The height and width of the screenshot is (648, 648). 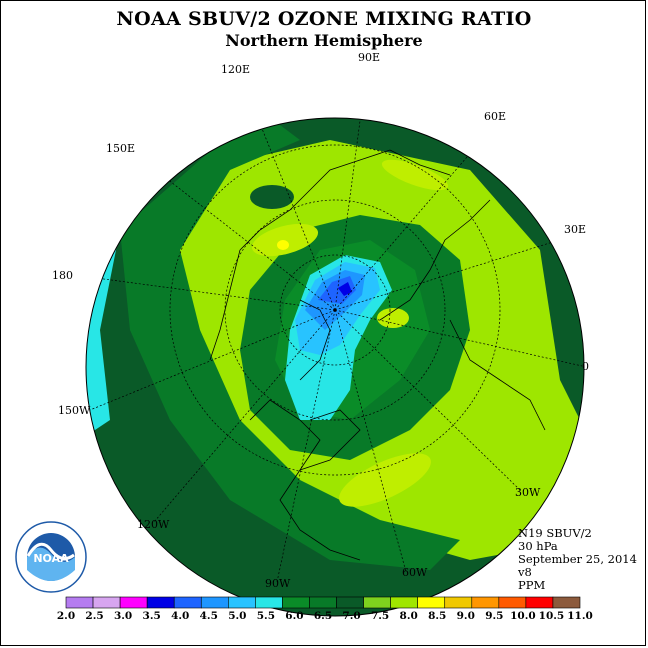 I want to click on map-subtitle: Northern Hemisphere, so click(x=324, y=40).